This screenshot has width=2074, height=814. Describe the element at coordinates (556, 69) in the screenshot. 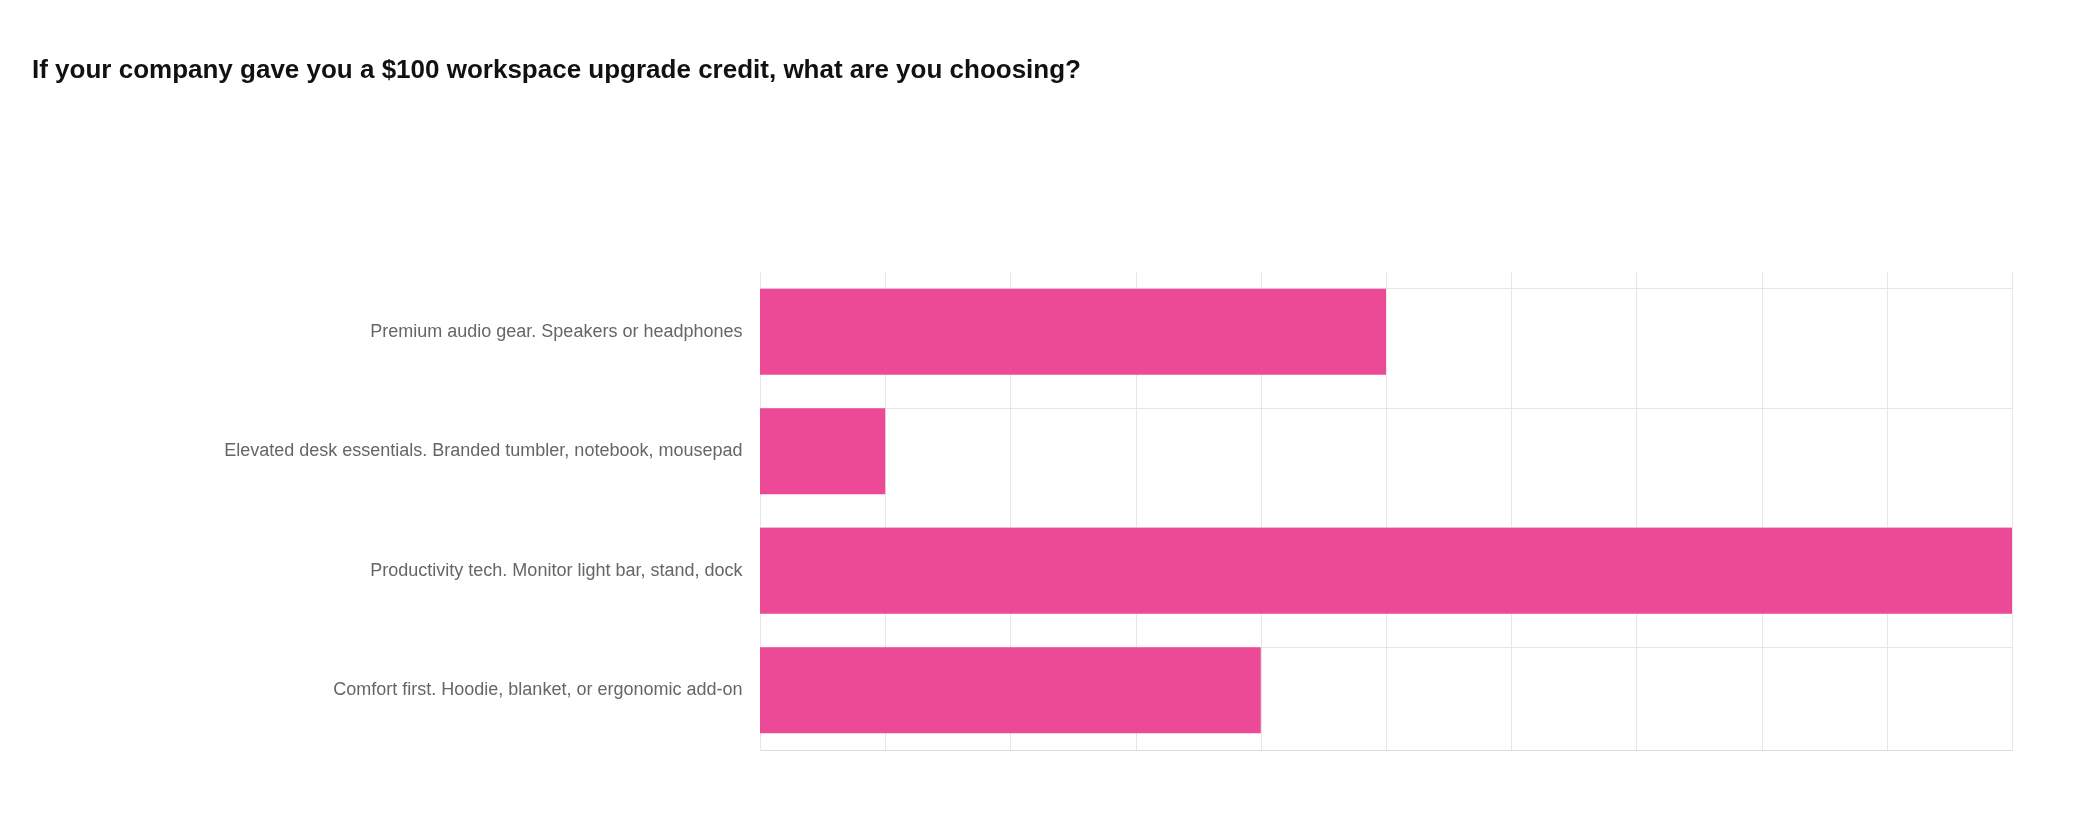

I see `chart-title: If your company gave you a $100 workspace upgrade credit, what are you choosing?` at that location.